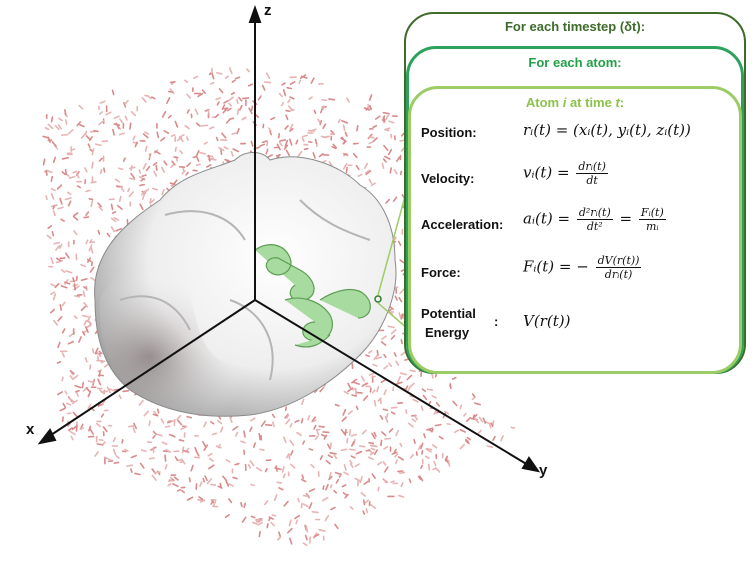 This screenshot has height=567, width=756. I want to click on acceleration-fraction-2: Fᵢ(t) mᵢ, so click(652, 219).